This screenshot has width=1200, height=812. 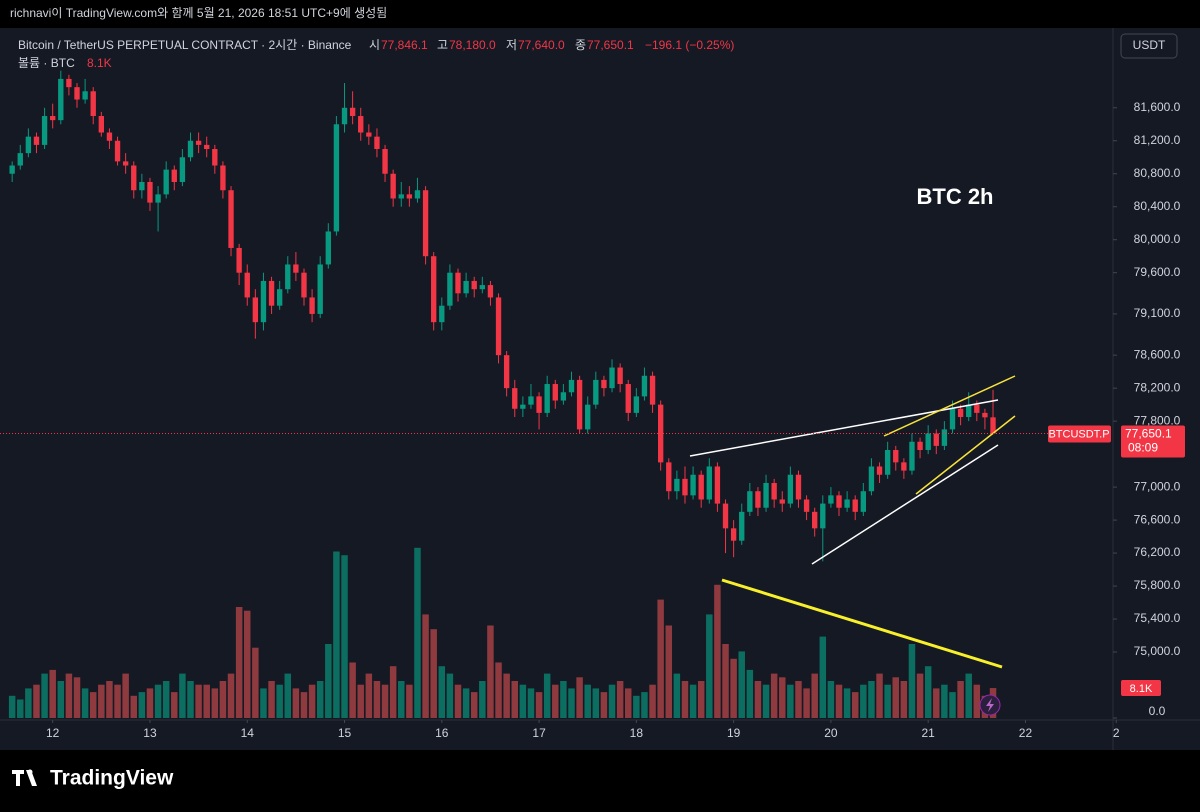 What do you see at coordinates (610, 45) in the screenshot?
I see `close-value: 77,650.1` at bounding box center [610, 45].